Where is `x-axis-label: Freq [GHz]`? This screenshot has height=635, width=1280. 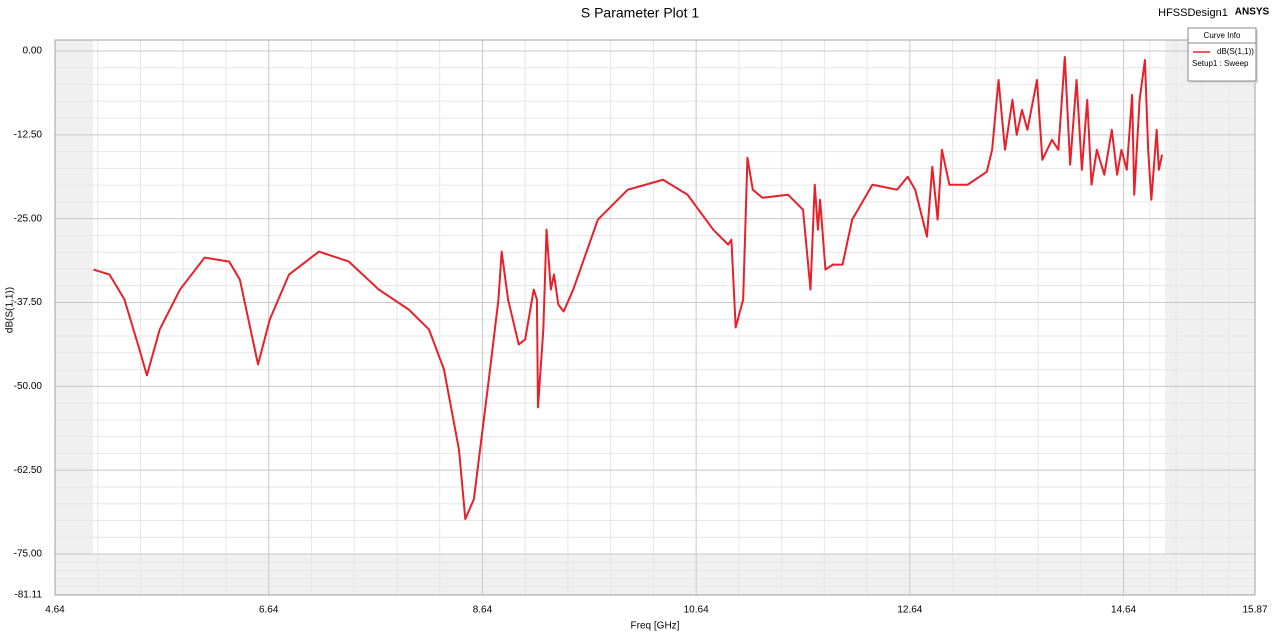 x-axis-label: Freq [GHz] is located at coordinates (655, 626).